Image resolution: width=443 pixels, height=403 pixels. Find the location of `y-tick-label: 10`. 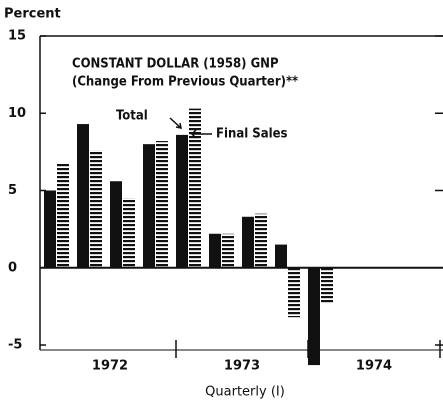

y-tick-label: 10 is located at coordinates (17, 113).